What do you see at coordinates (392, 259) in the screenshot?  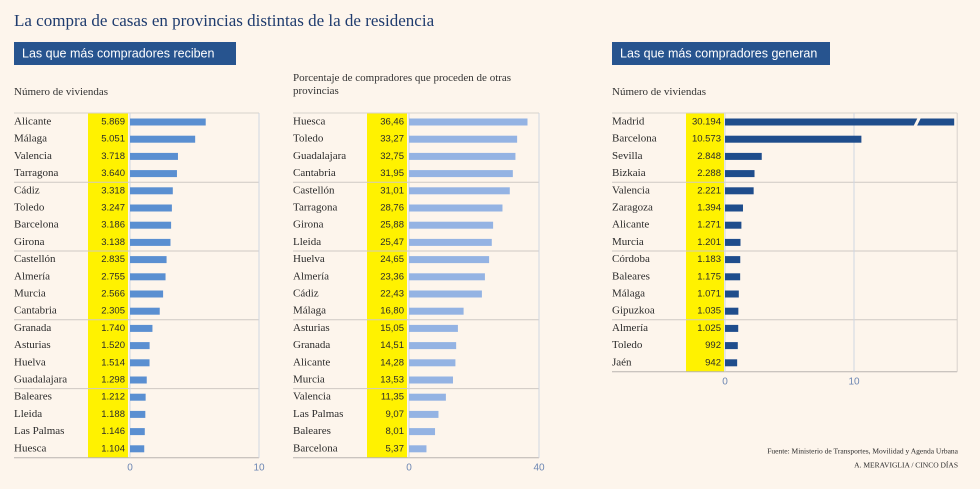 I see `value-label: 24,65` at bounding box center [392, 259].